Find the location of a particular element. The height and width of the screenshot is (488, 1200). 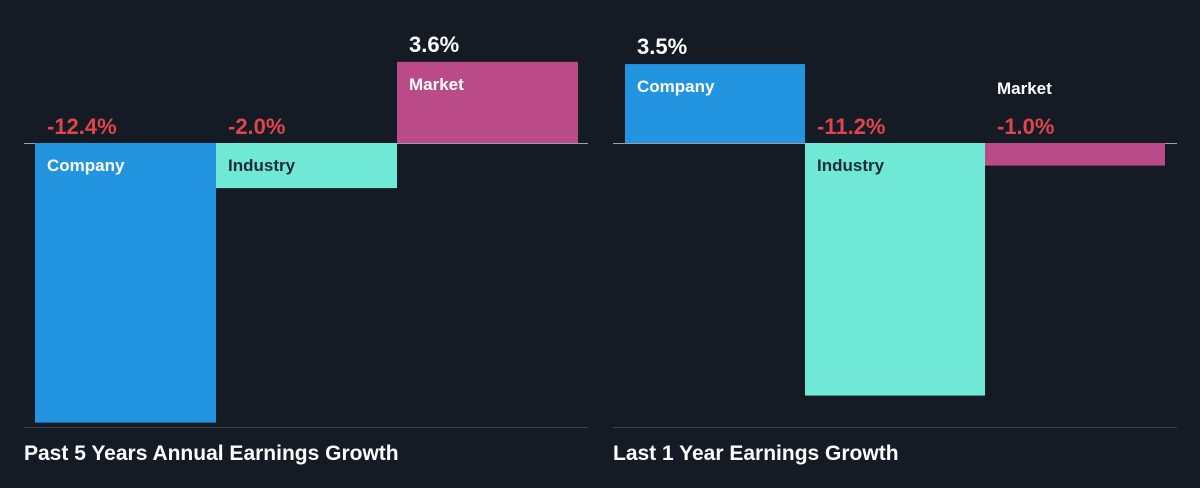

category-label-company-last-1-year: Company is located at coordinates (676, 86).